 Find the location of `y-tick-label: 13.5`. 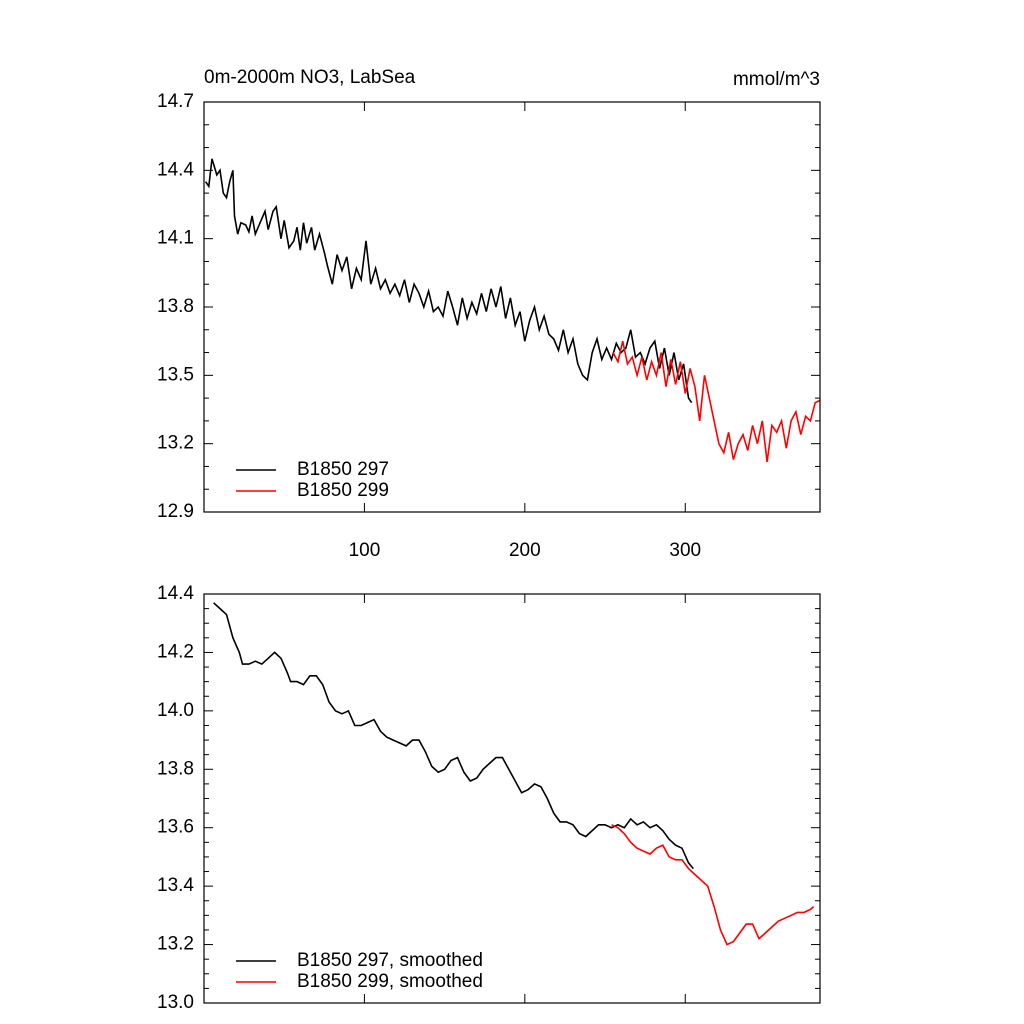

y-tick-label: 13.5 is located at coordinates (175, 374).